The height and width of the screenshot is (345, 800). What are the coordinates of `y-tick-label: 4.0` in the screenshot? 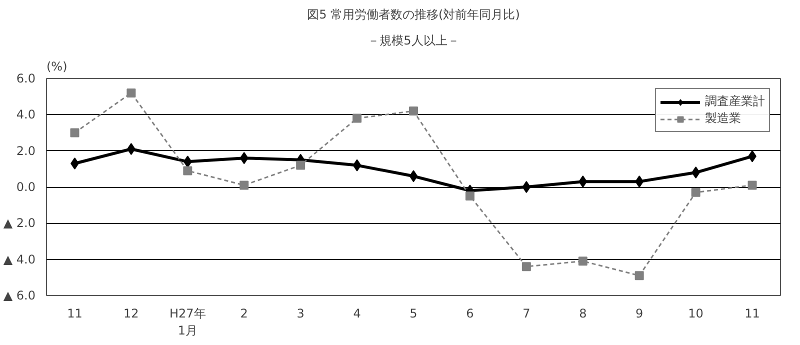 It's located at (26, 115).